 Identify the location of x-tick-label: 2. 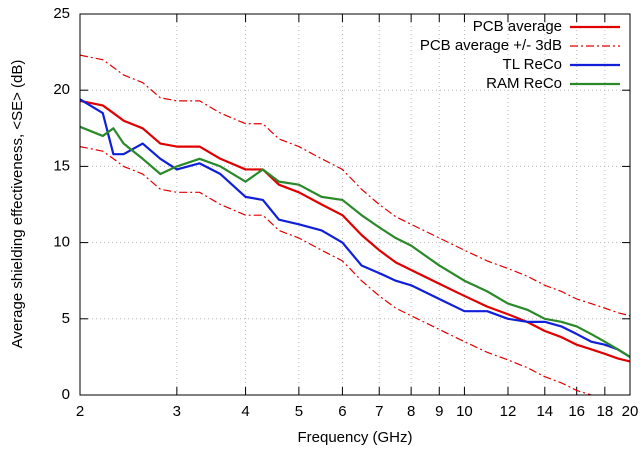
(80, 411).